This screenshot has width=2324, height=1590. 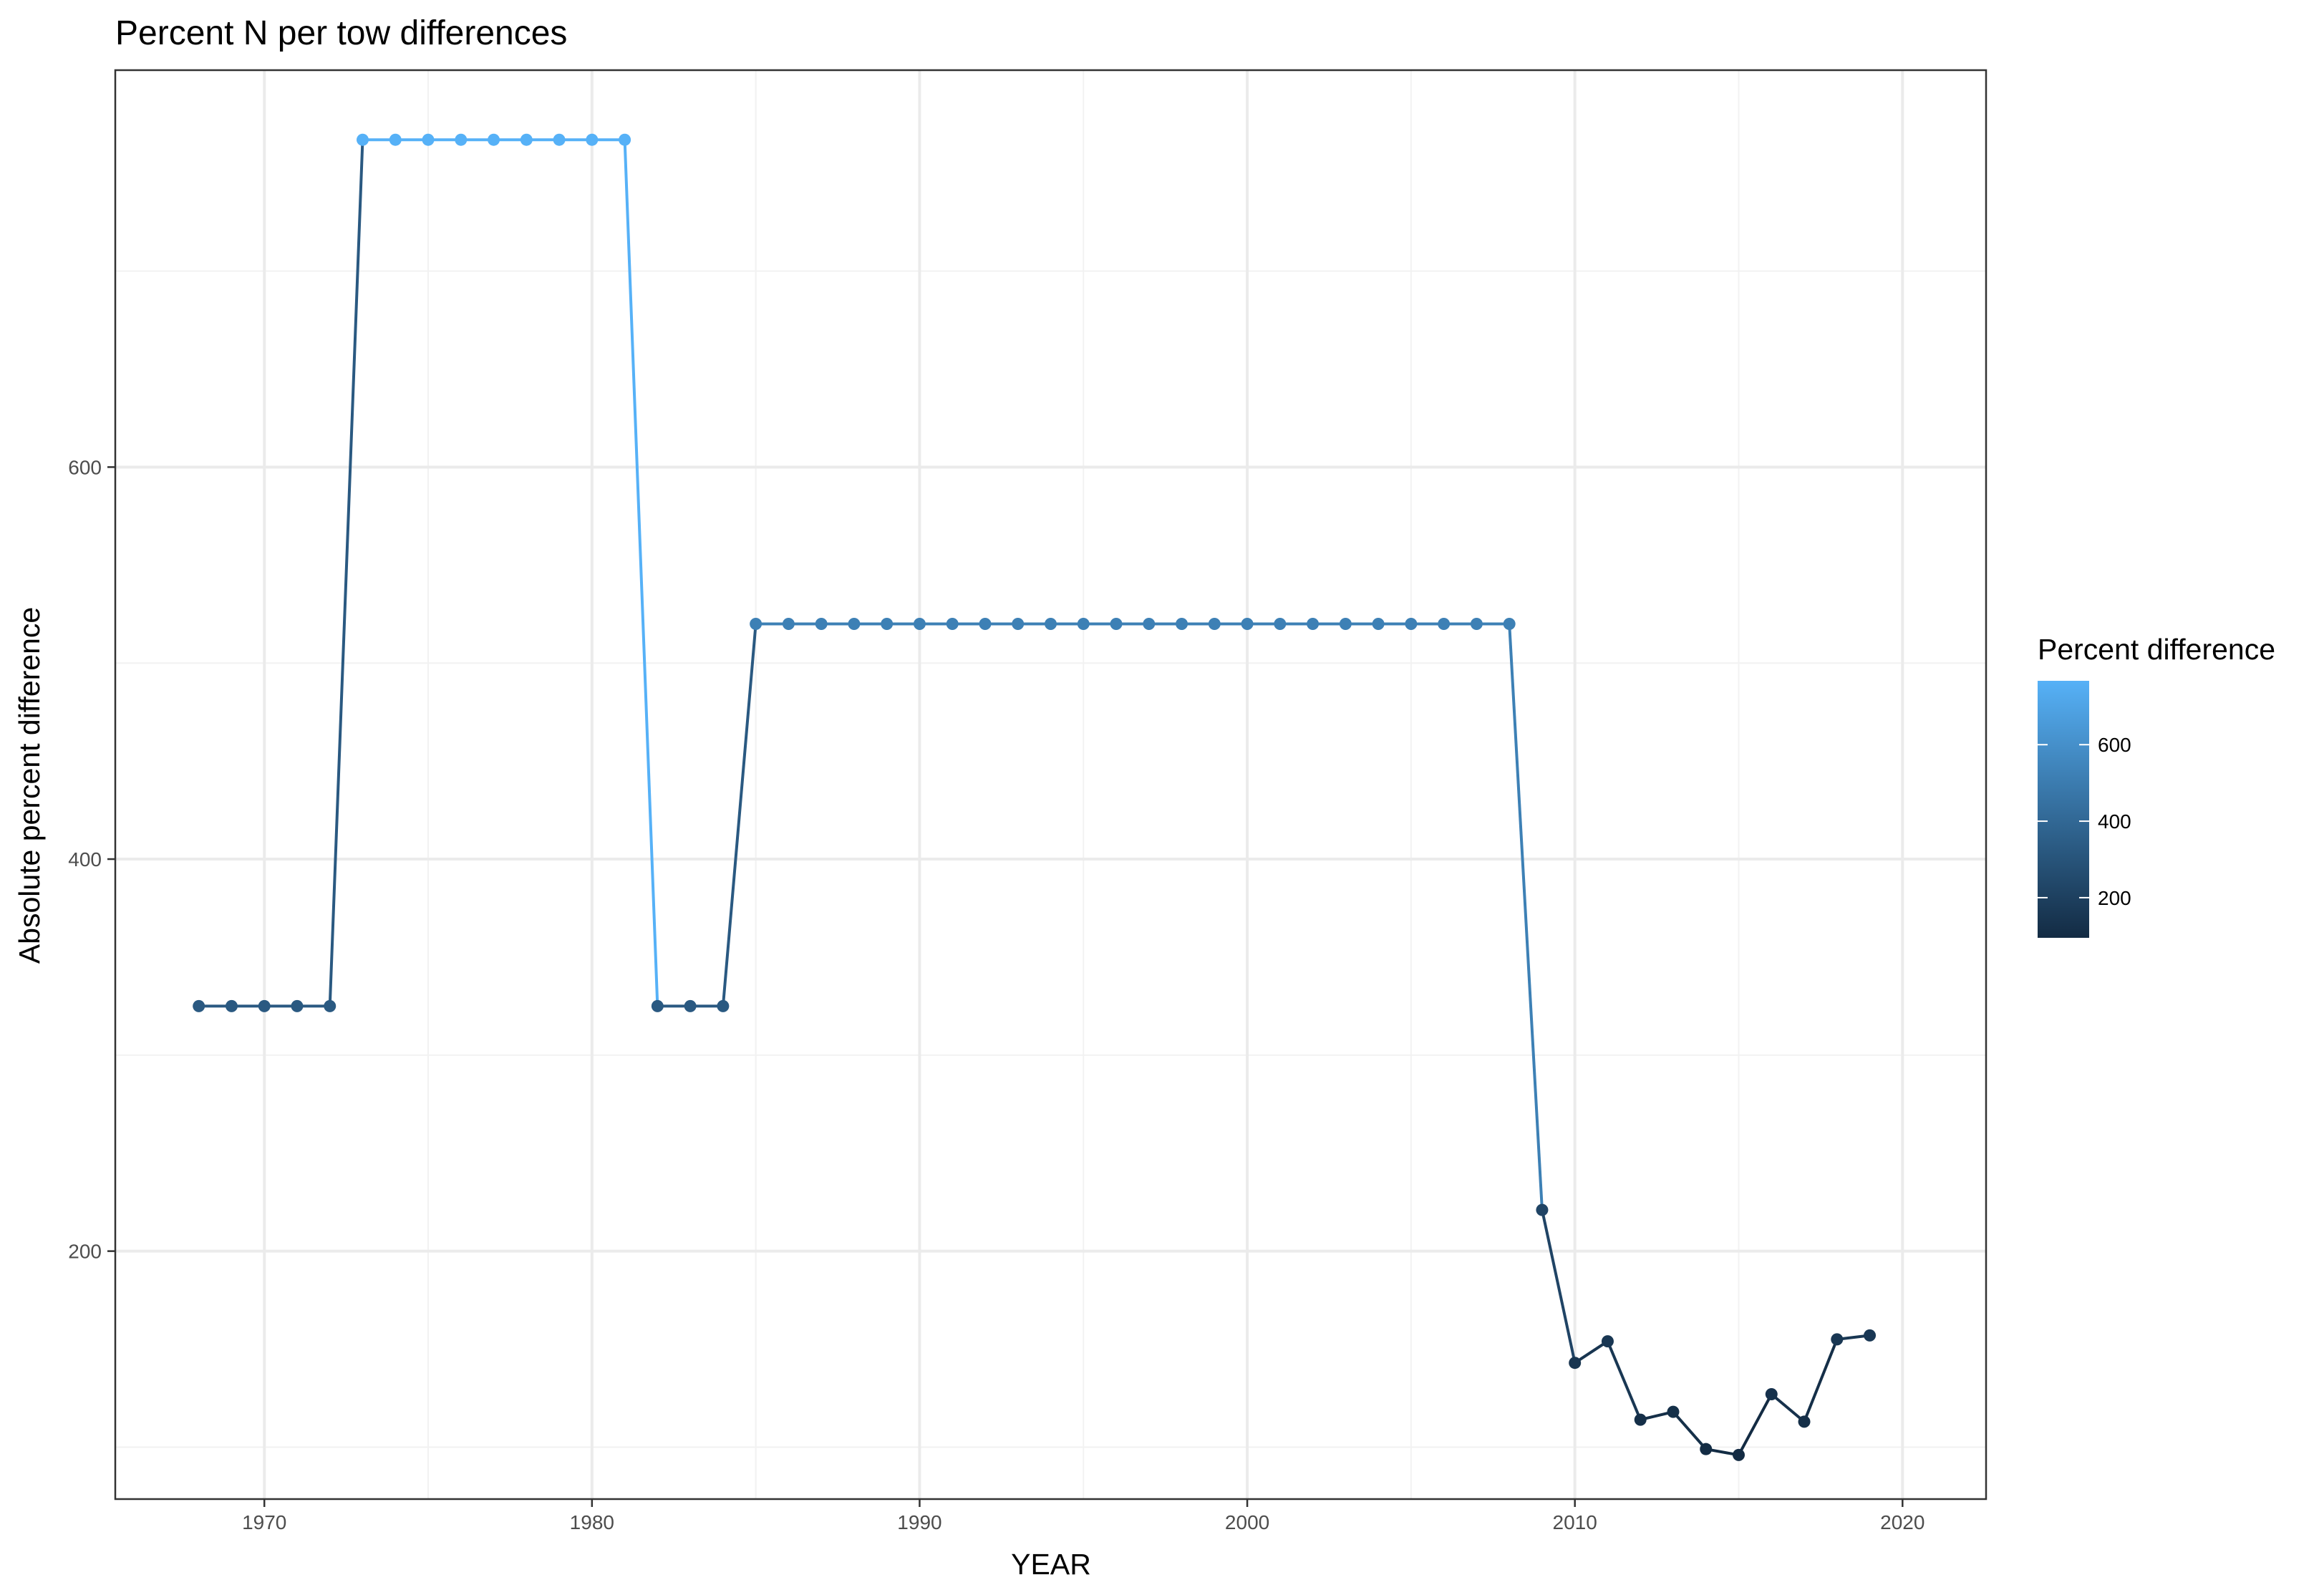 I want to click on x-tick-label: 2020, so click(x=1902, y=1522).